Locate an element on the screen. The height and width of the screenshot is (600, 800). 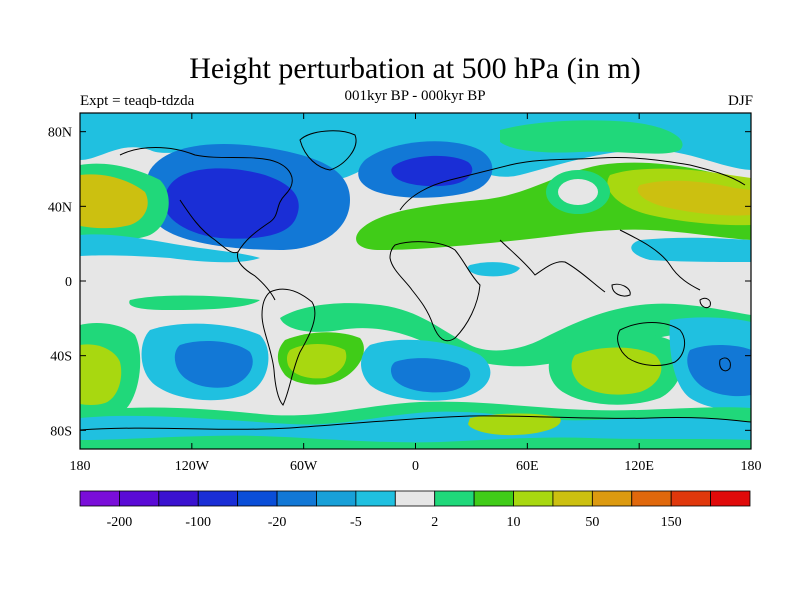
x-tick-label: 0 is located at coordinates (415, 466).